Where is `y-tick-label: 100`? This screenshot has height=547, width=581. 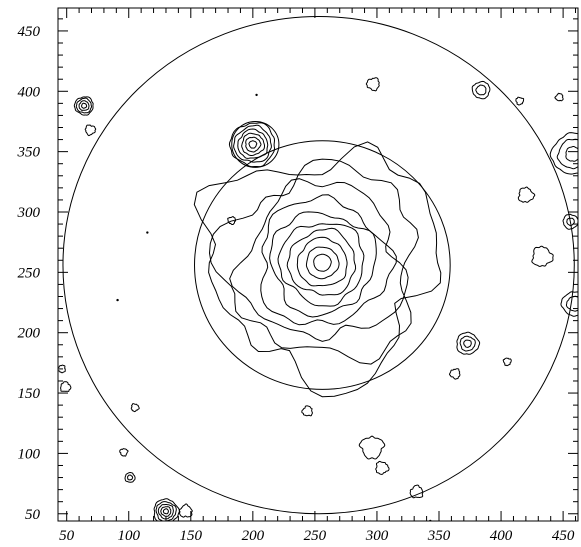
y-tick-label: 100 is located at coordinates (29, 454).